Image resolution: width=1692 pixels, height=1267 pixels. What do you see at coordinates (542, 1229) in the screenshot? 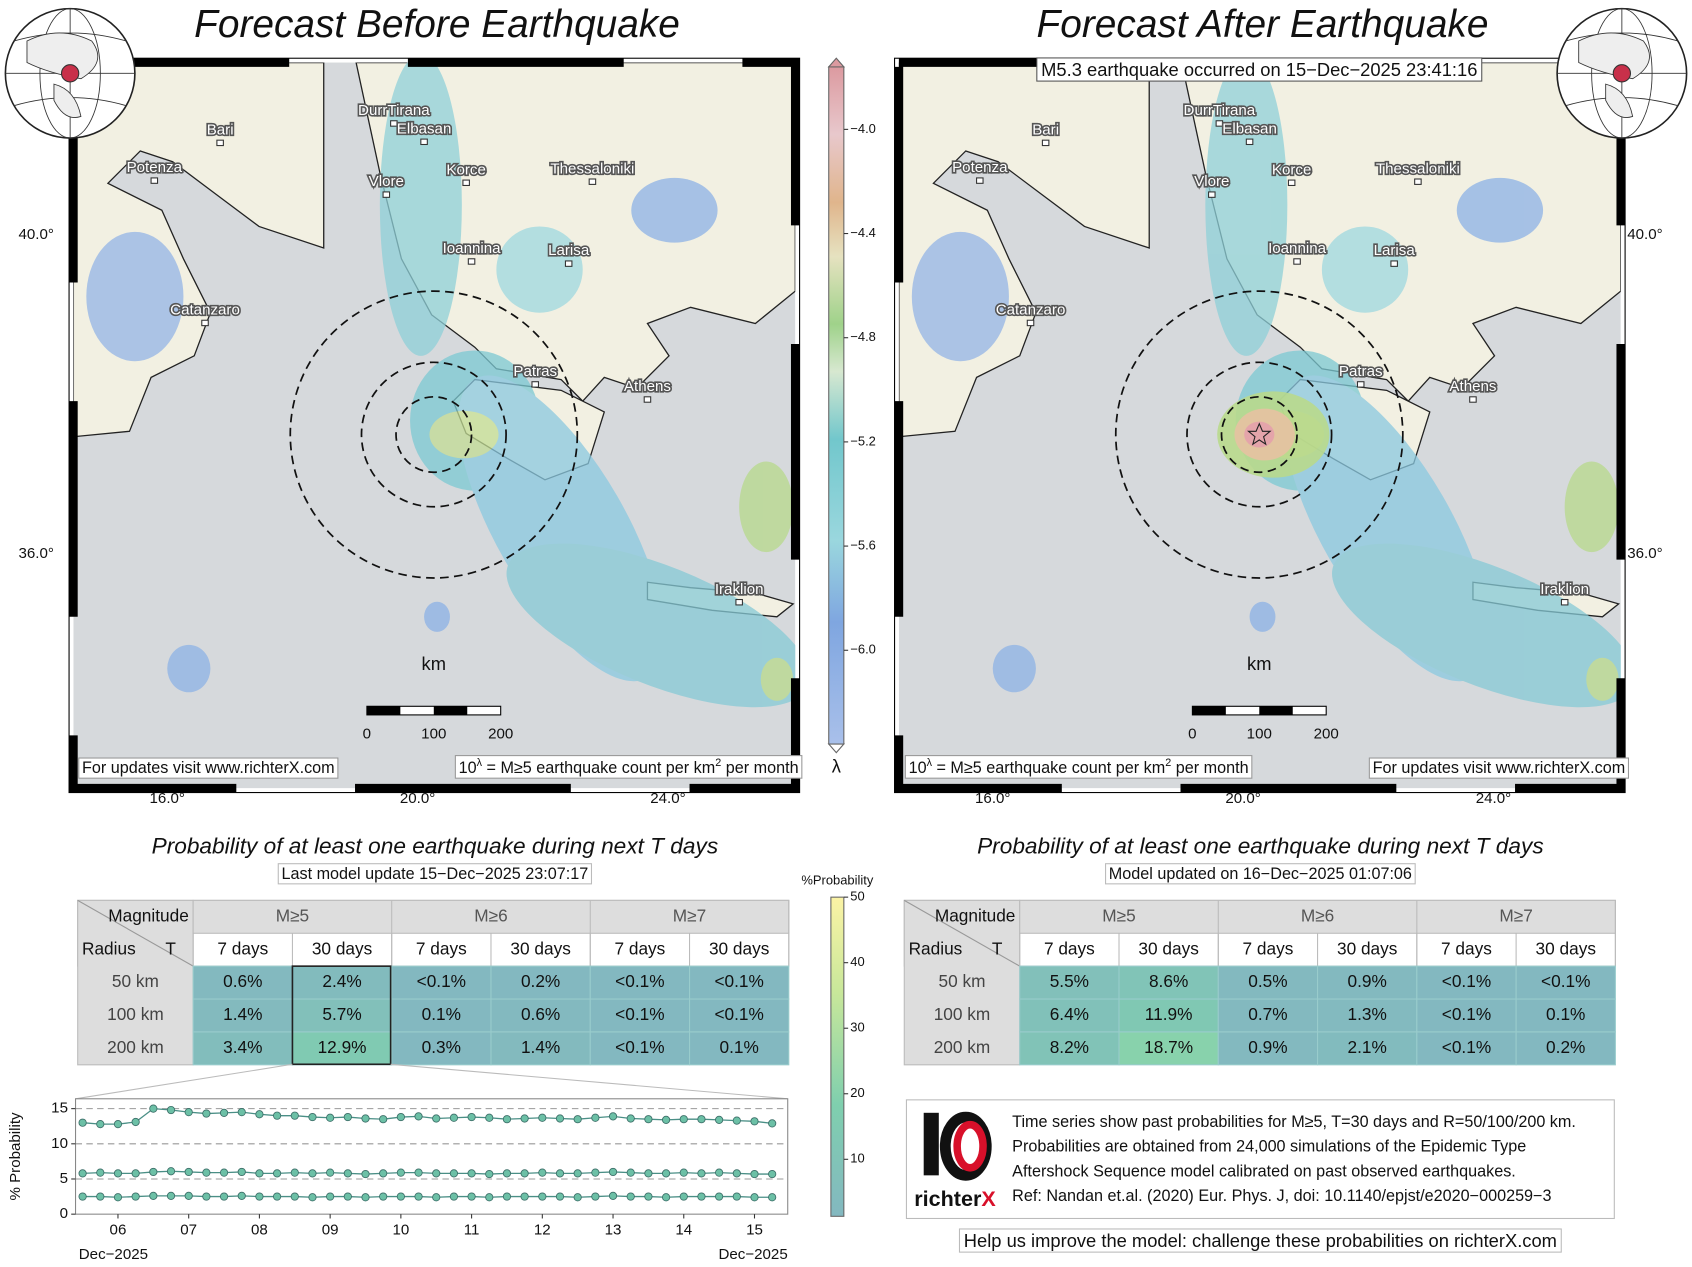
I see `x-tick-label: 12` at bounding box center [542, 1229].